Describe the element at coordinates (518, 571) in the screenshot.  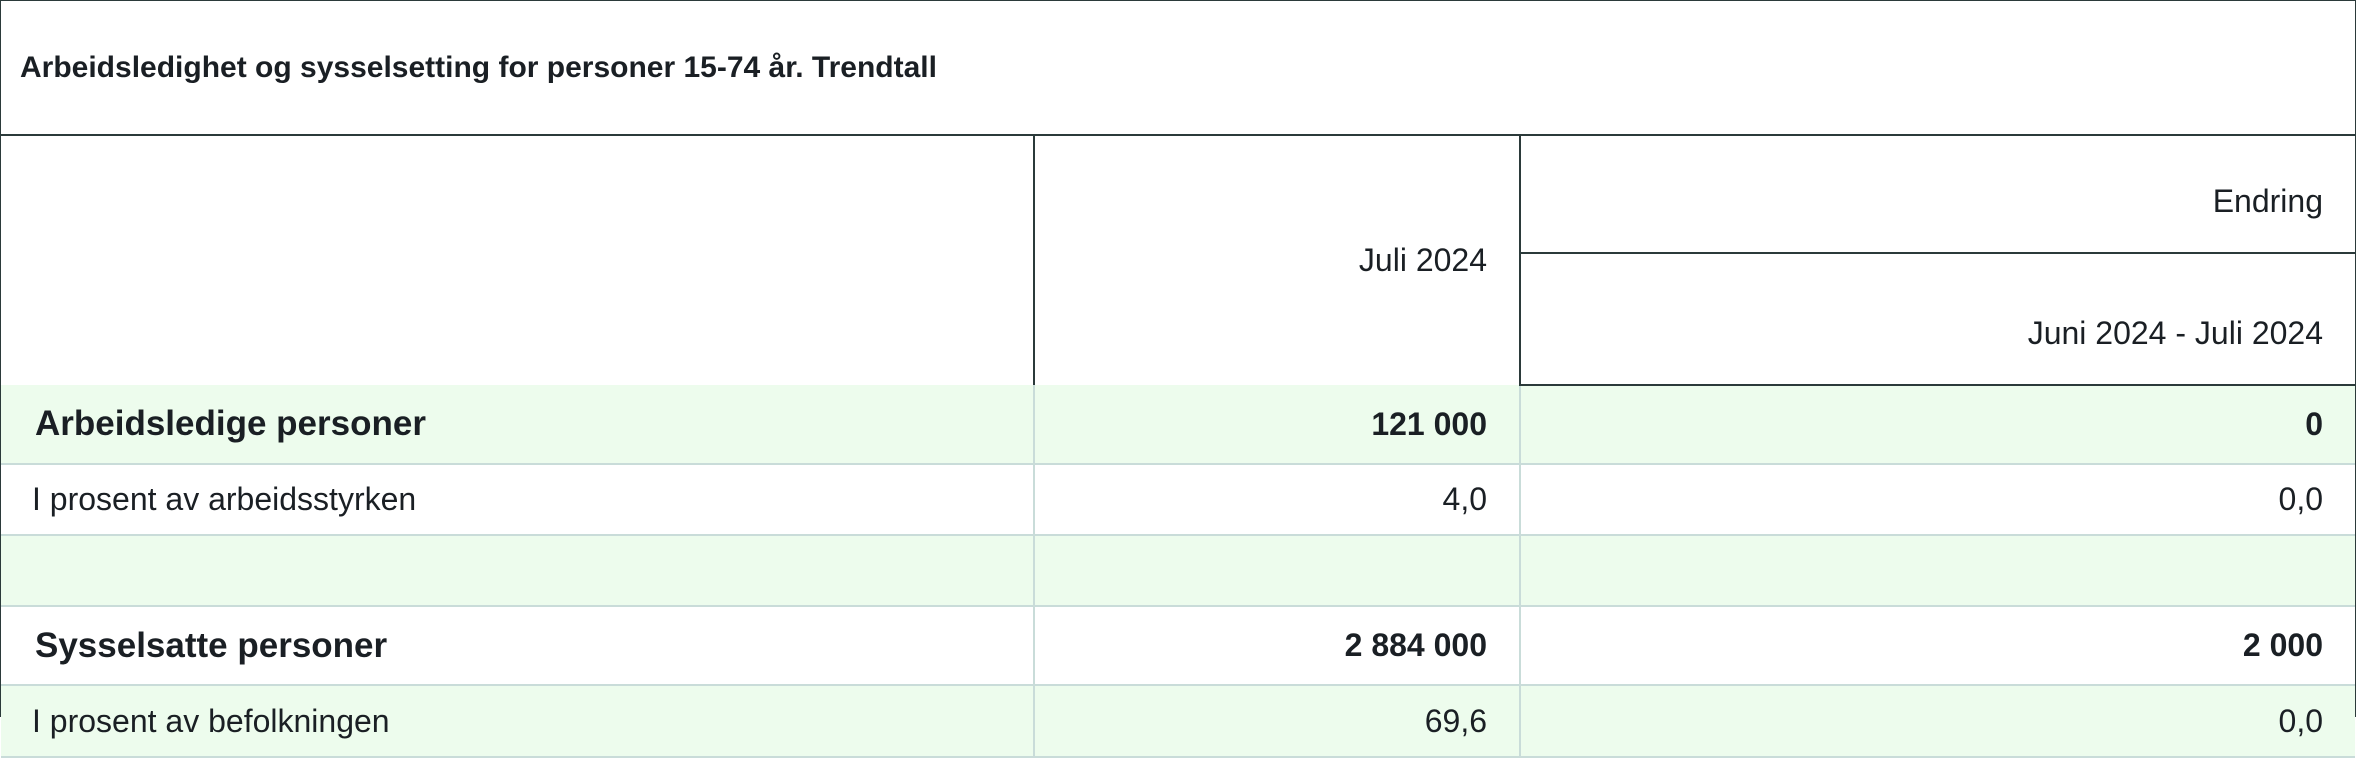
I see `row-label` at that location.